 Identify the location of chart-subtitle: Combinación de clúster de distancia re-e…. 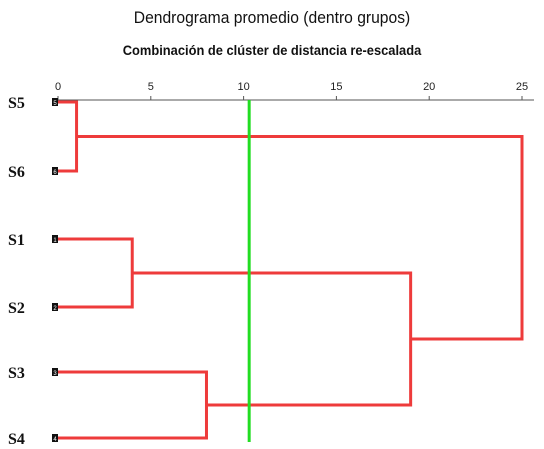
(272, 50).